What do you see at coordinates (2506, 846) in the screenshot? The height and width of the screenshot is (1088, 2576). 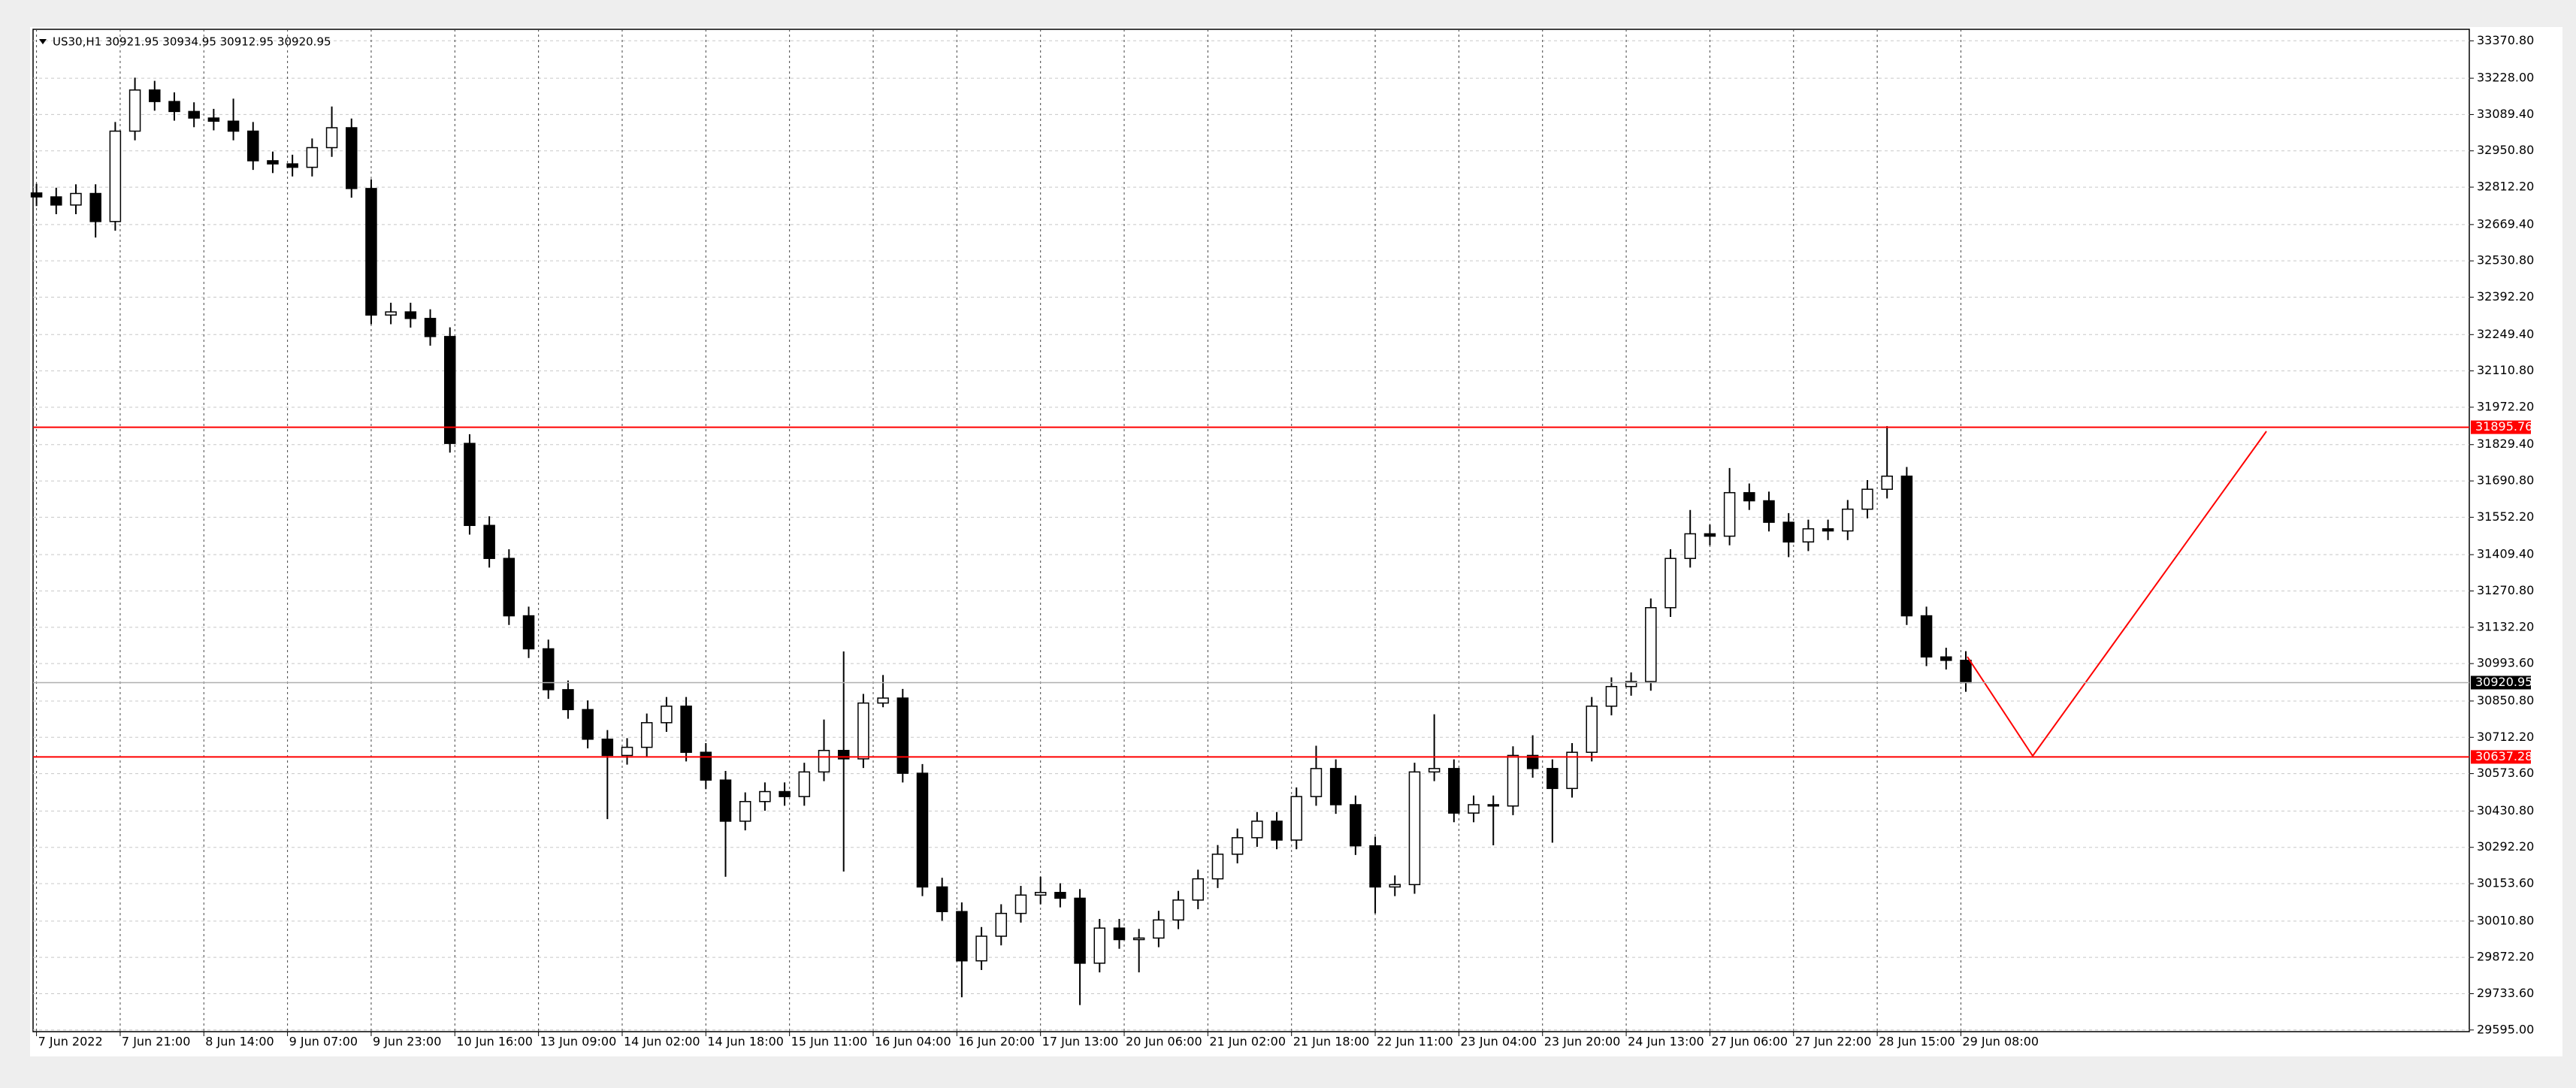 I see `y-tick-label: 30292.20` at bounding box center [2506, 846].